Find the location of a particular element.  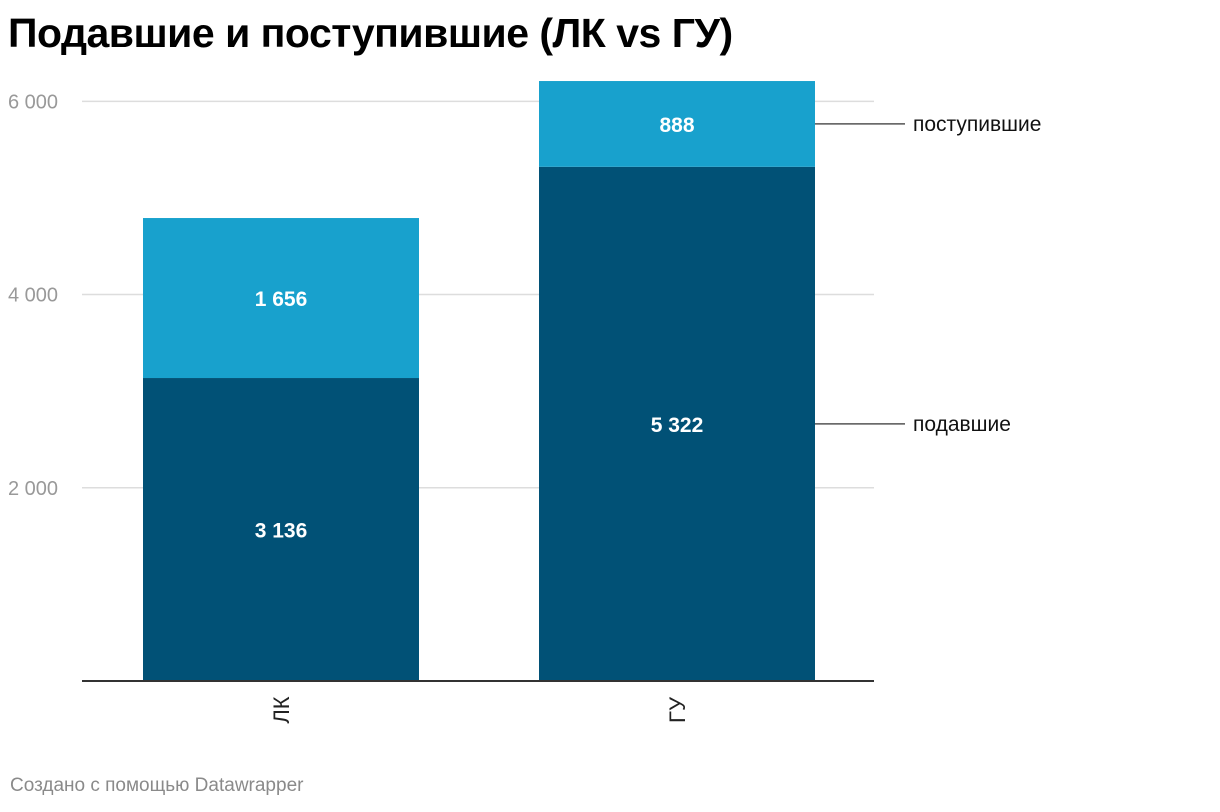

credit-footer: Создано с помощью Datawrapper is located at coordinates (157, 785).